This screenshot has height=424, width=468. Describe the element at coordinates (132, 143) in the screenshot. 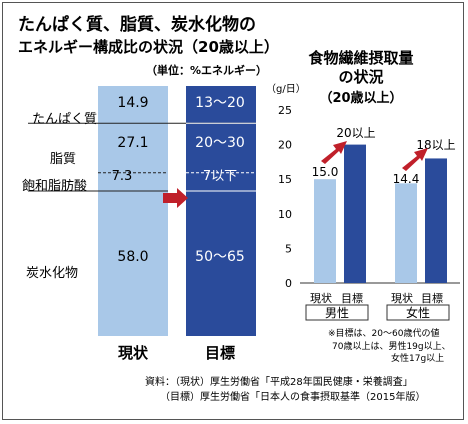

I see `current-fat-value: 27.1` at that location.